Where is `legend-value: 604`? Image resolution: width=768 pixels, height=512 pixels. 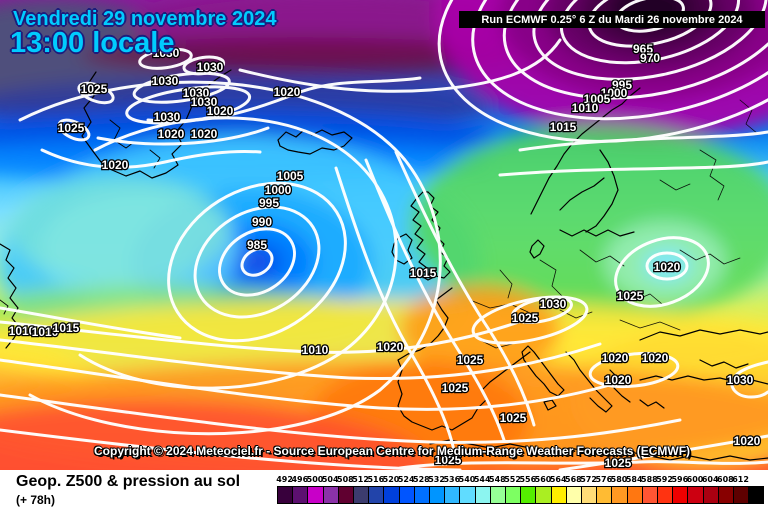
legend-value: 604 is located at coordinates (710, 479).